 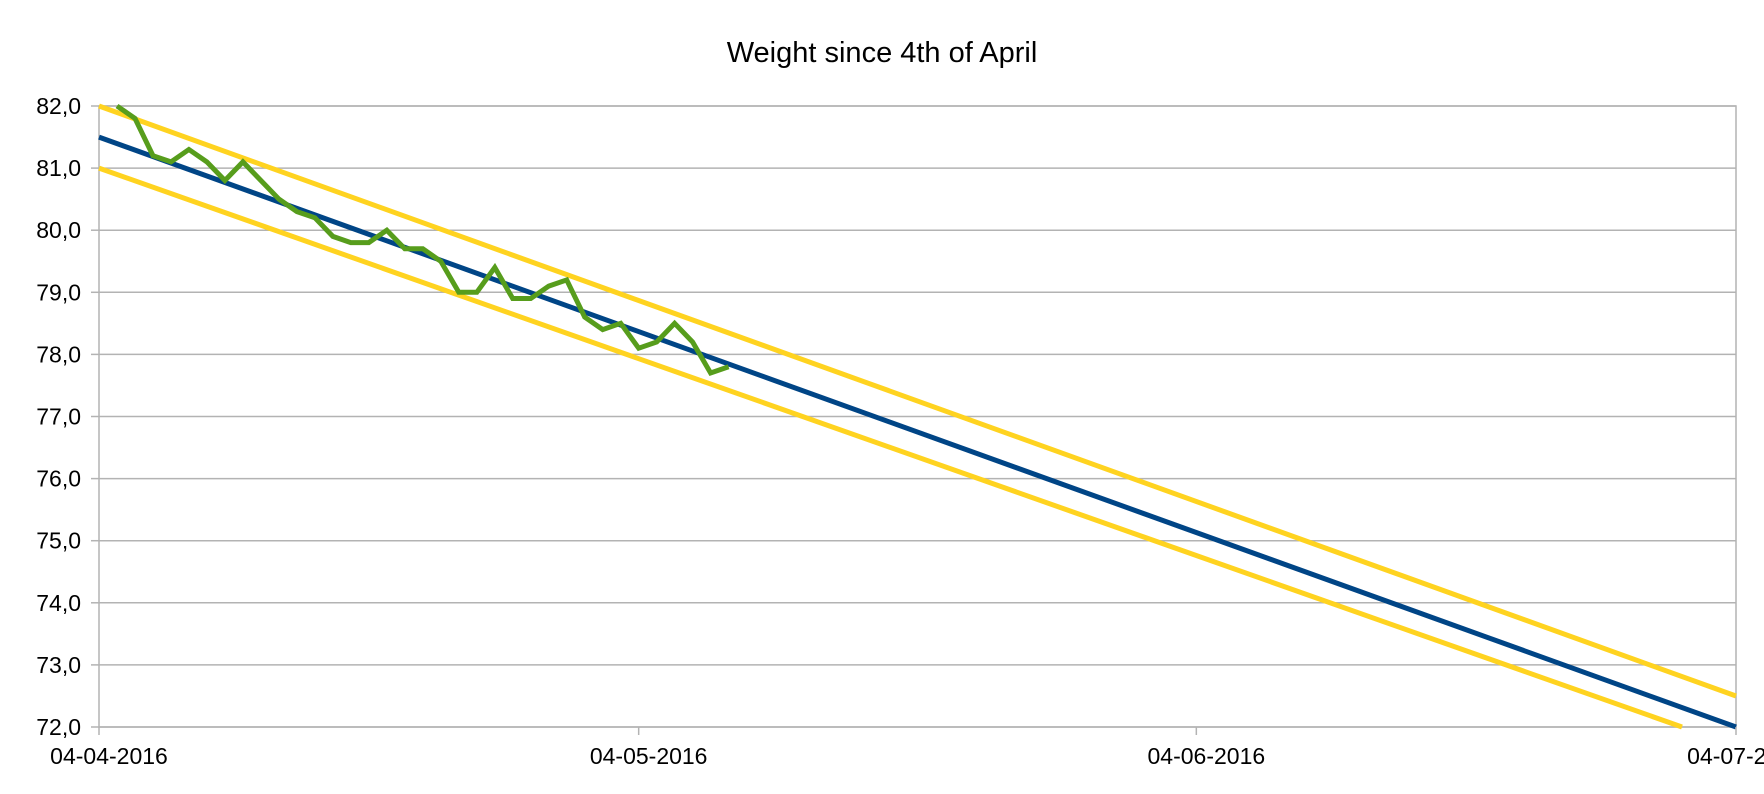 What do you see at coordinates (58, 292) in the screenshot?
I see `y-tick-label: 79,0` at bounding box center [58, 292].